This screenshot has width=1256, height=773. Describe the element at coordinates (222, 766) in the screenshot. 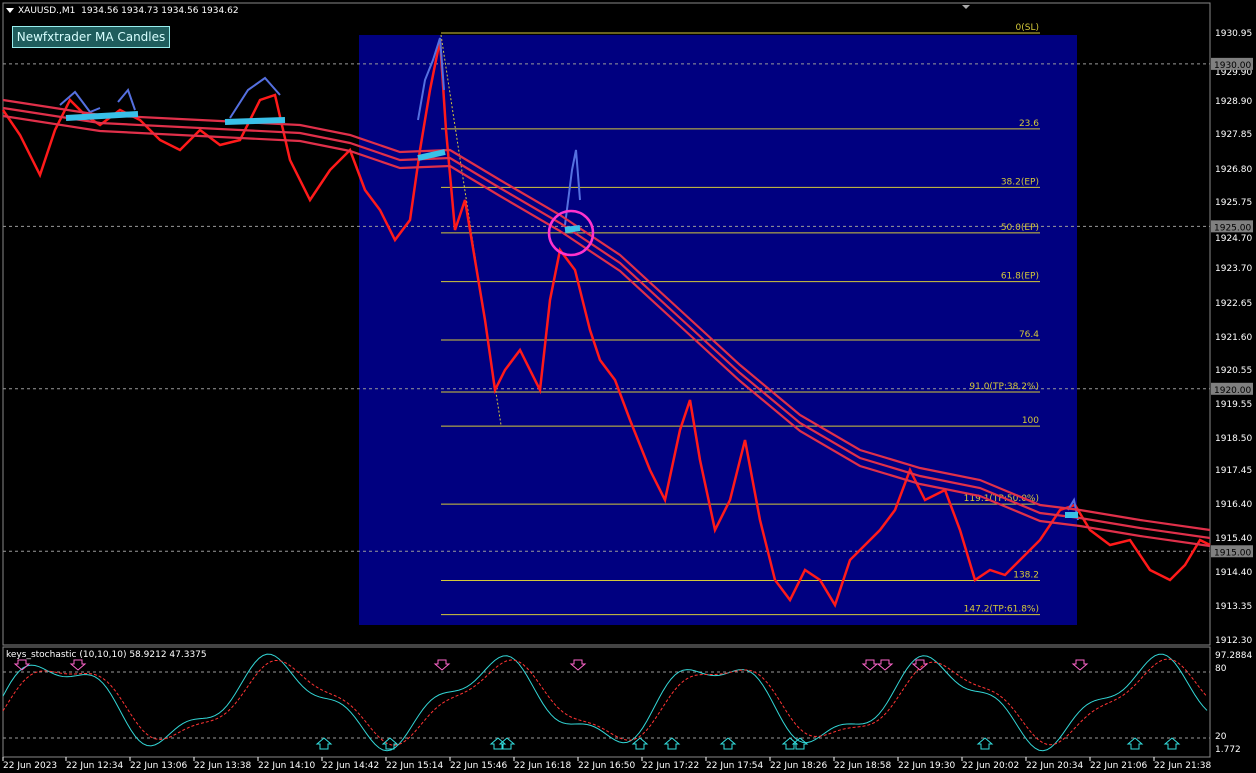

I see `time-axis-label: 22 Jun 13:38` at that location.